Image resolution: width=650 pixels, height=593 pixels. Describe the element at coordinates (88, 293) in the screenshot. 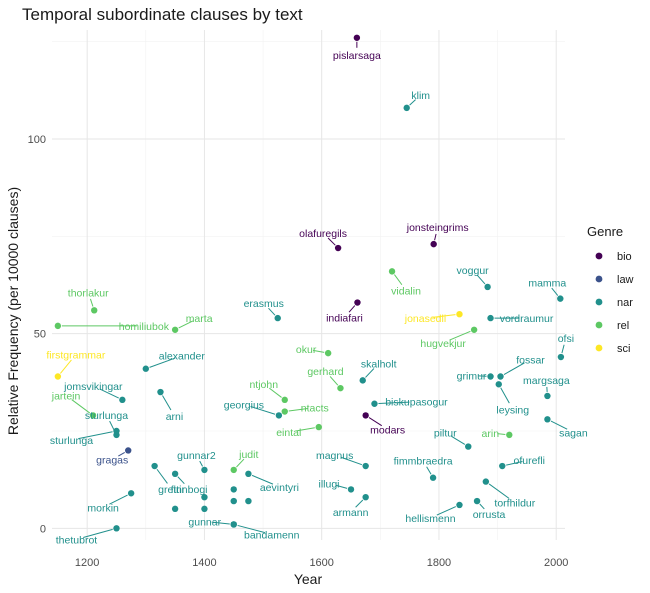

I see `point-label: thorlakur` at that location.